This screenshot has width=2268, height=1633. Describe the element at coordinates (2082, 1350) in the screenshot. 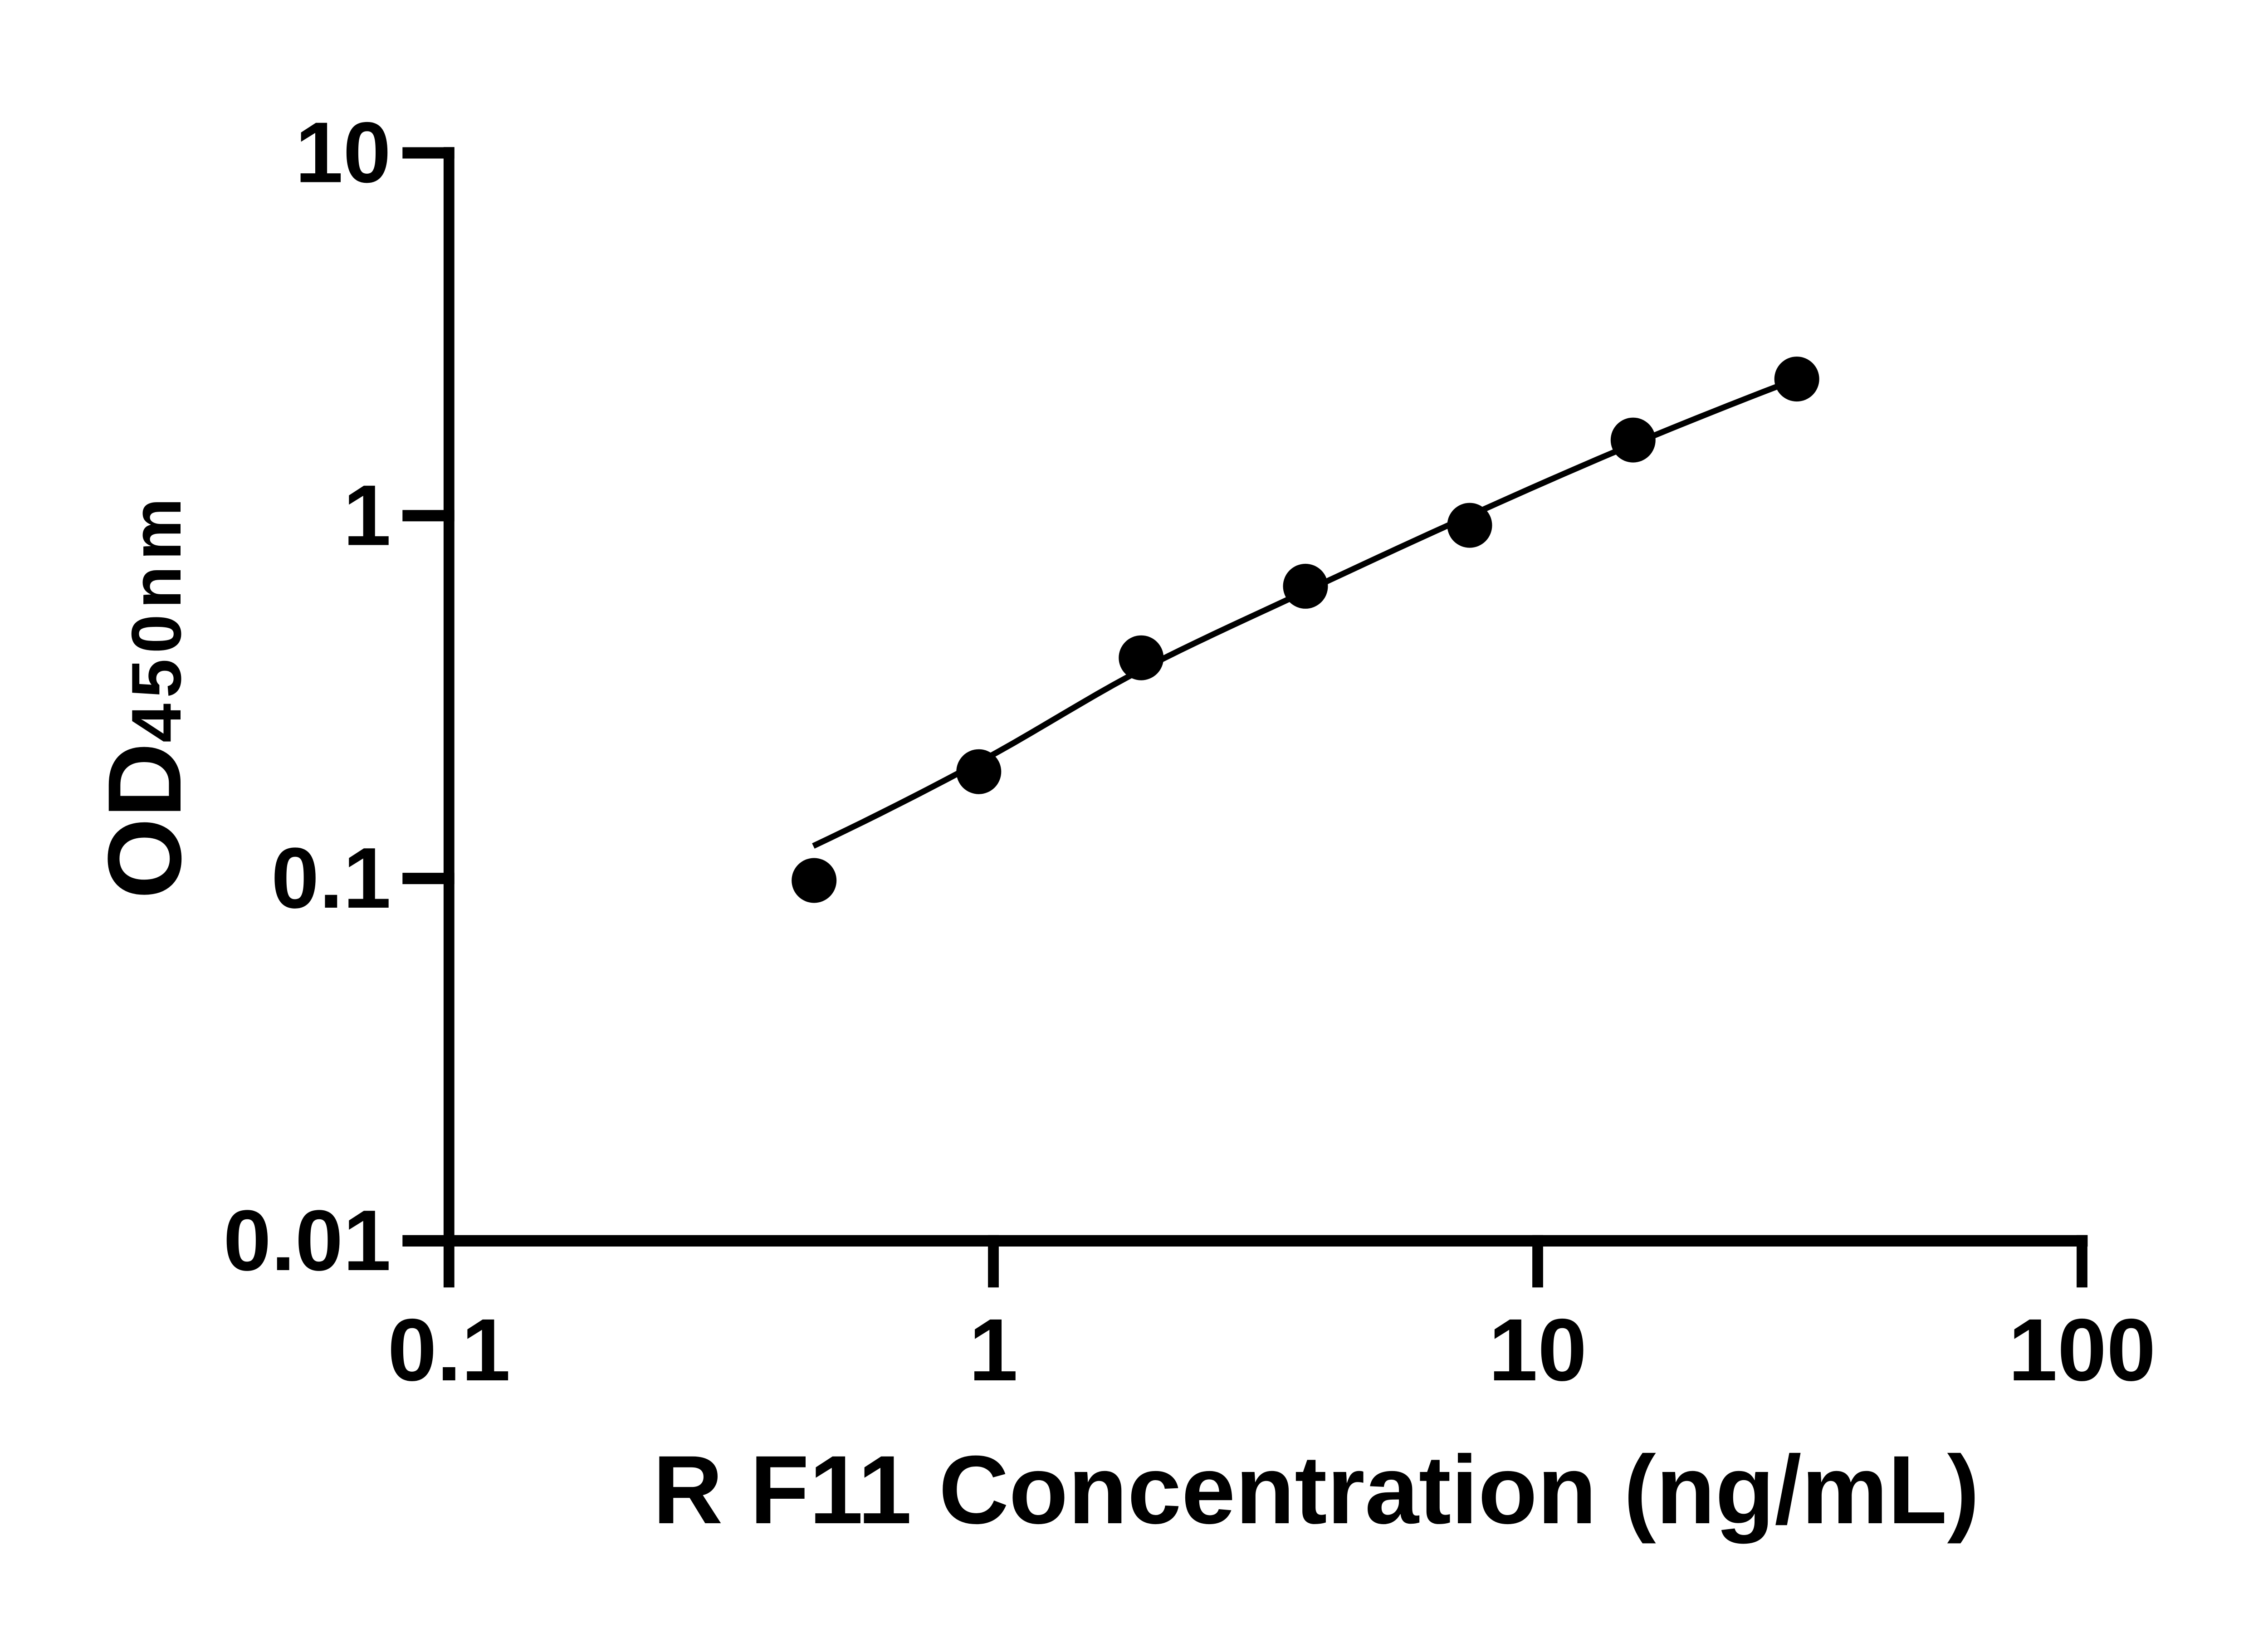

I see `svg-text: 100` at that location.